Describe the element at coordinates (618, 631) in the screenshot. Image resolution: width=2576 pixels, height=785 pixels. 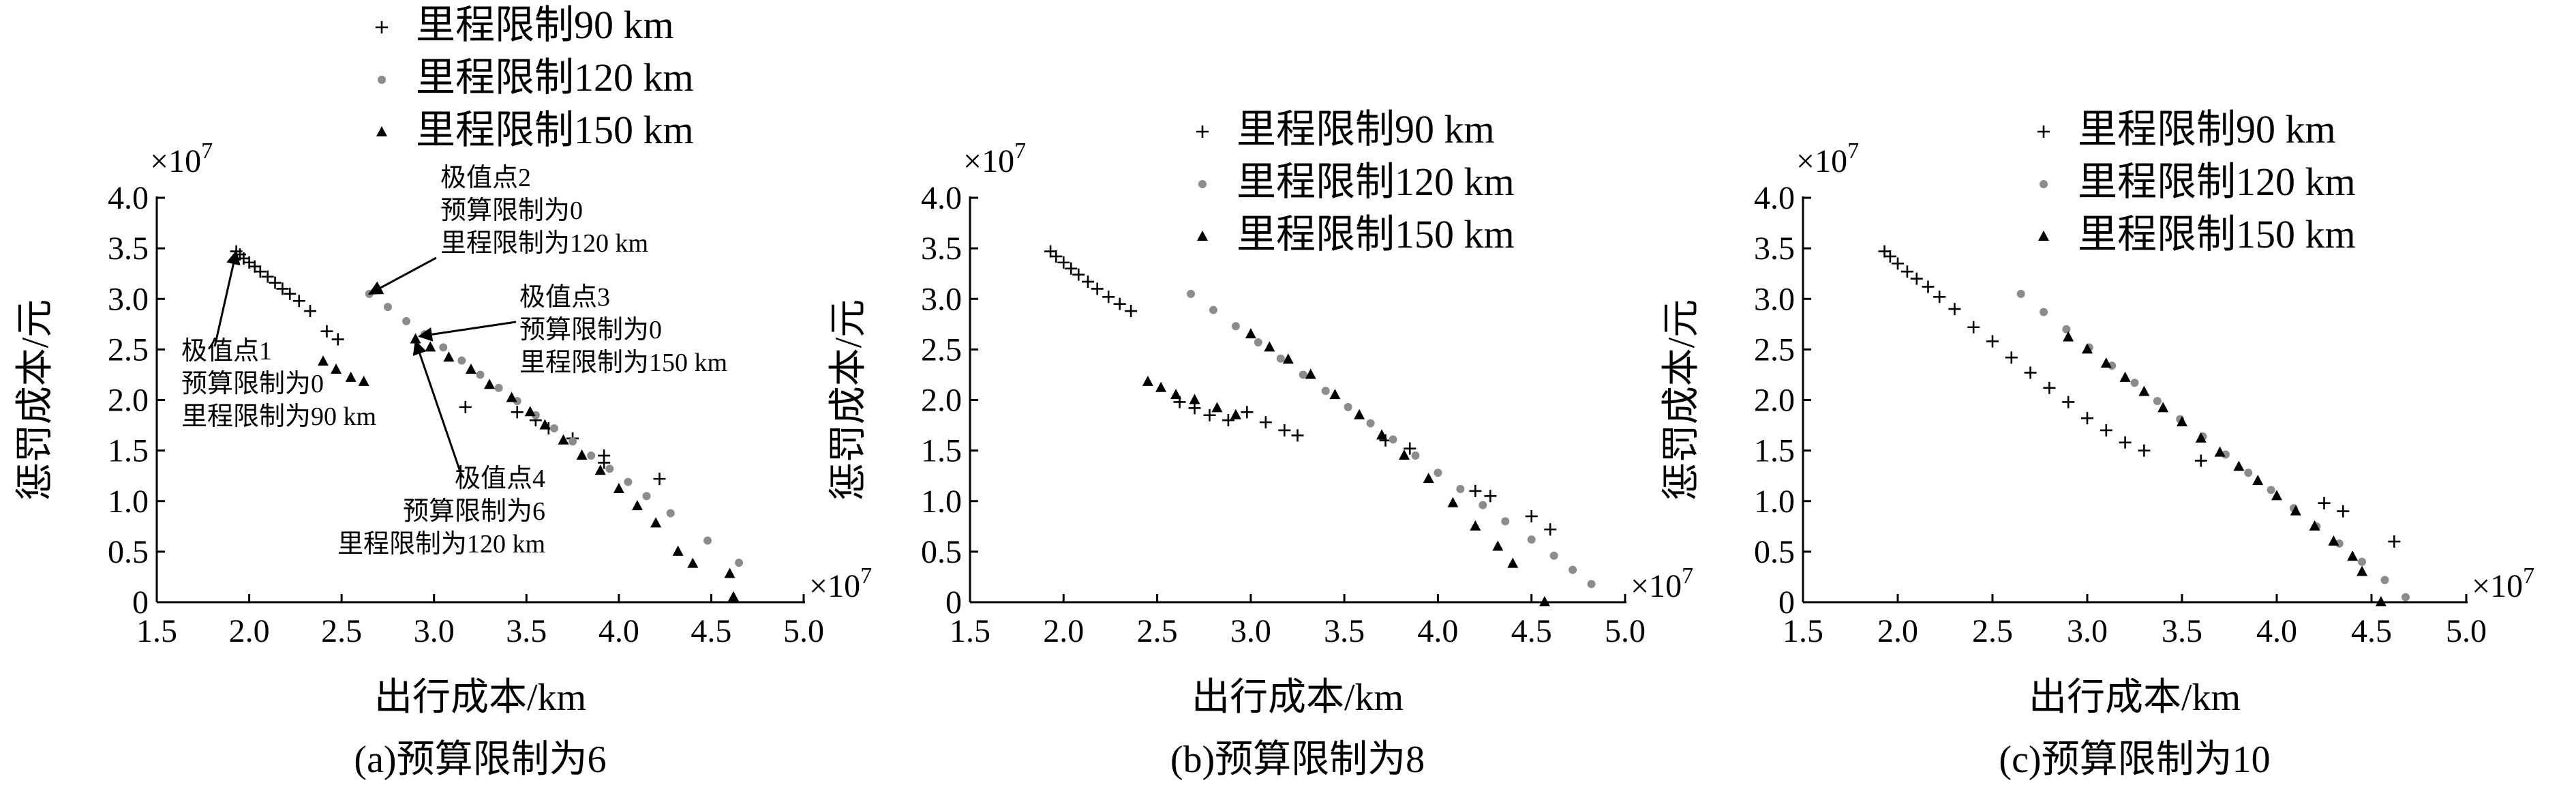
I see `x-tick-label: 4.0` at that location.